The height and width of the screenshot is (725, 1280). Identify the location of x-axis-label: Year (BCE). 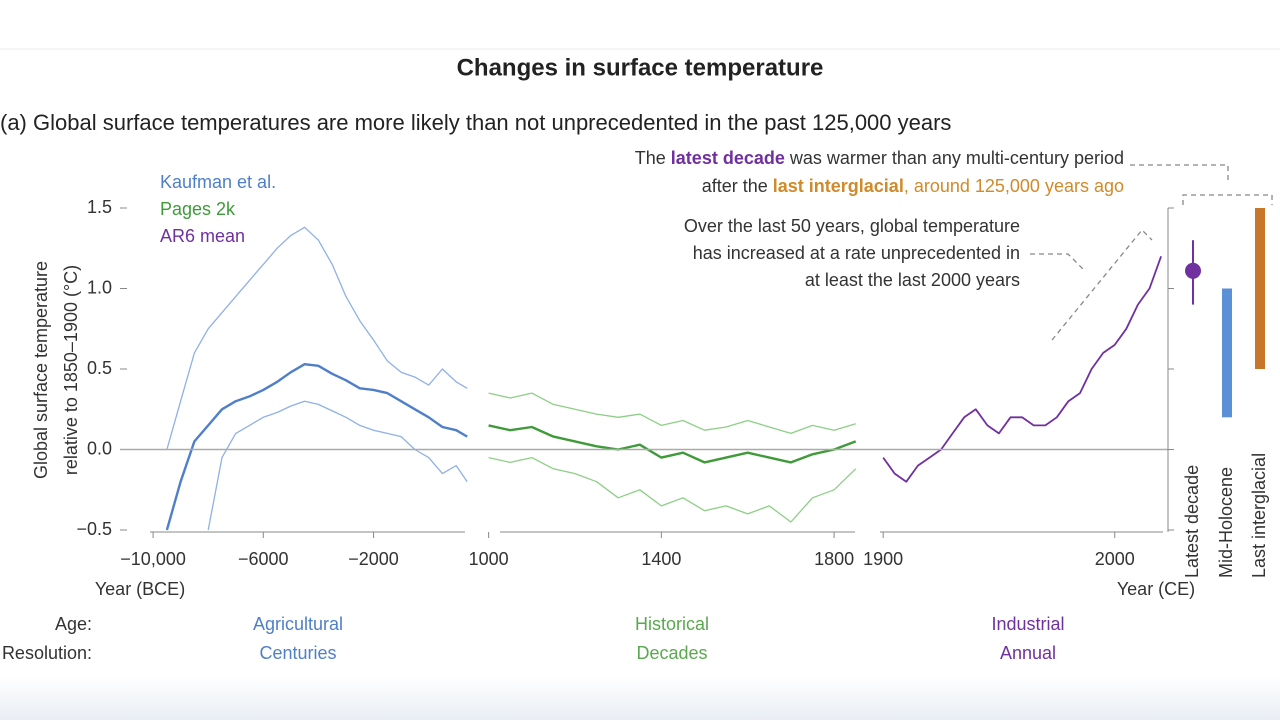
(140, 589).